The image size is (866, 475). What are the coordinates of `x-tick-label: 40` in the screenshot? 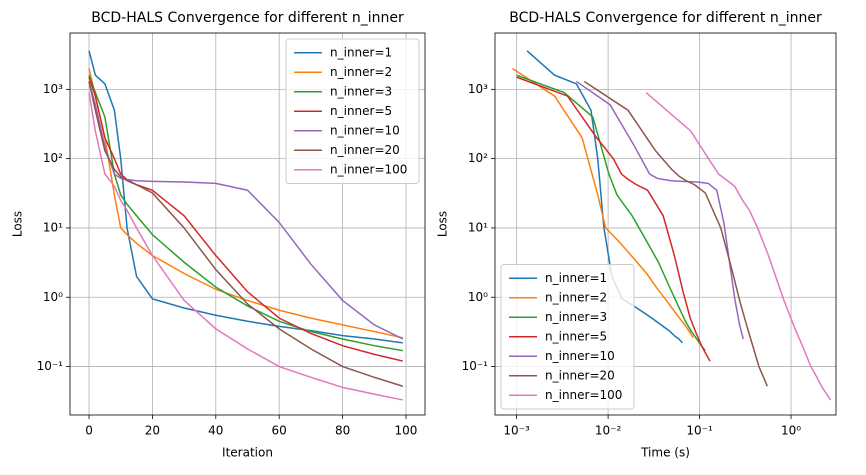 It's located at (215, 431).